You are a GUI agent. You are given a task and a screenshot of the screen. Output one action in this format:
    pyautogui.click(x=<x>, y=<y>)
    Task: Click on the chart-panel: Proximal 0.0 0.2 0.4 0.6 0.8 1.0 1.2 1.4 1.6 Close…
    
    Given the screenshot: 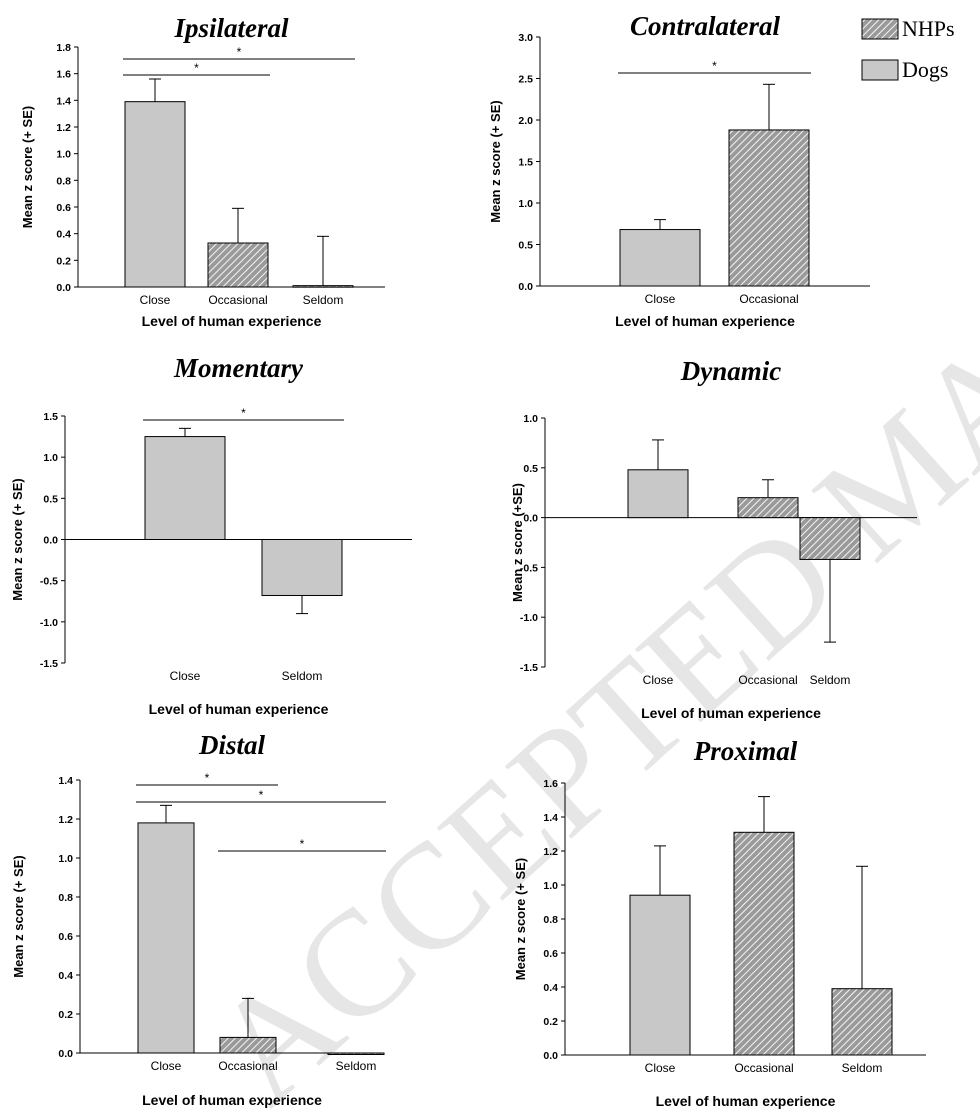 What is the action you would take?
    pyautogui.click(x=719, y=922)
    